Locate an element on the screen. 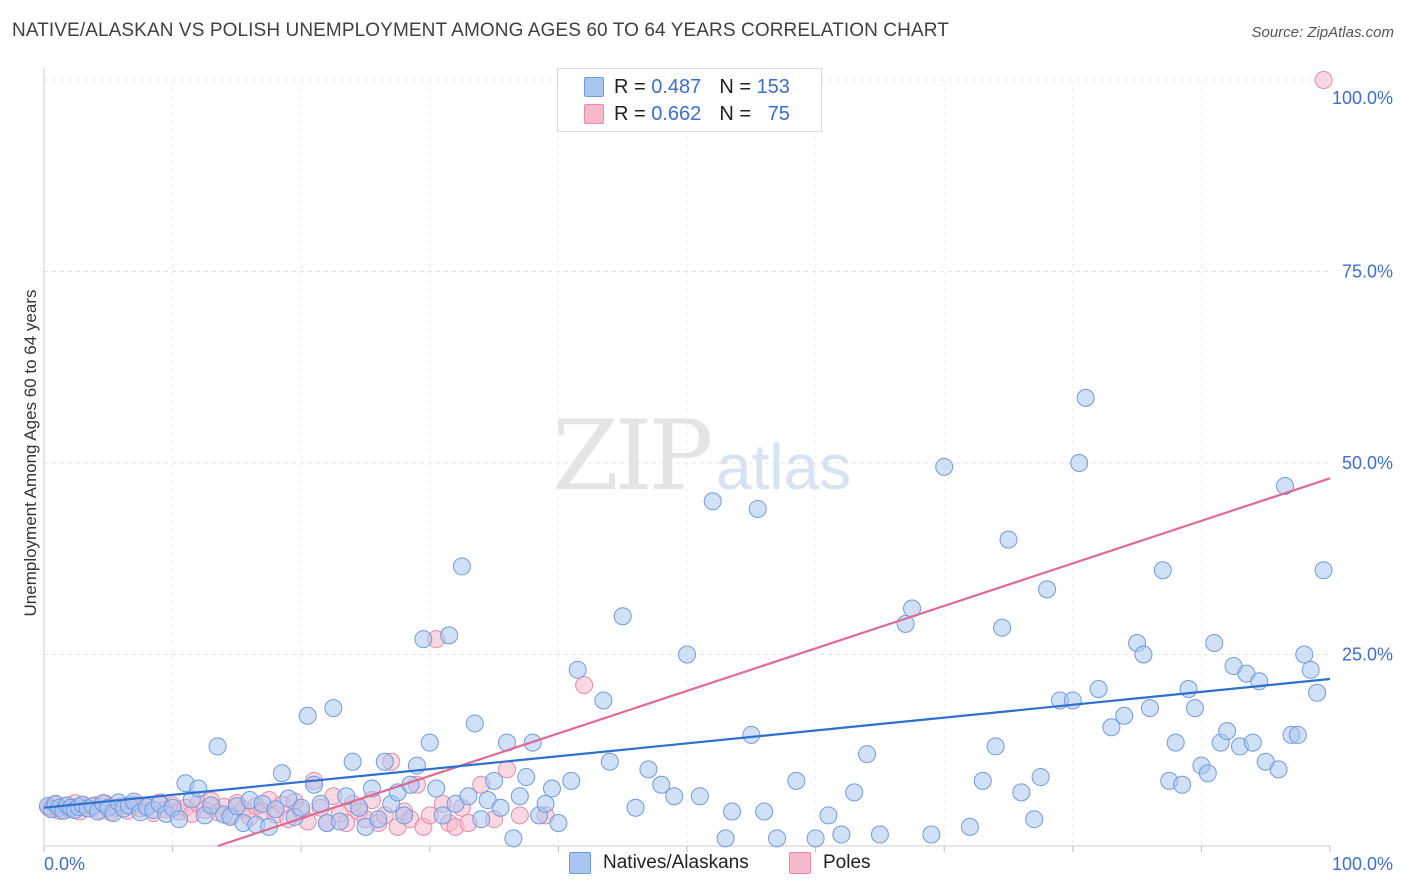  poles-r-value: 0.662 is located at coordinates (676, 113).